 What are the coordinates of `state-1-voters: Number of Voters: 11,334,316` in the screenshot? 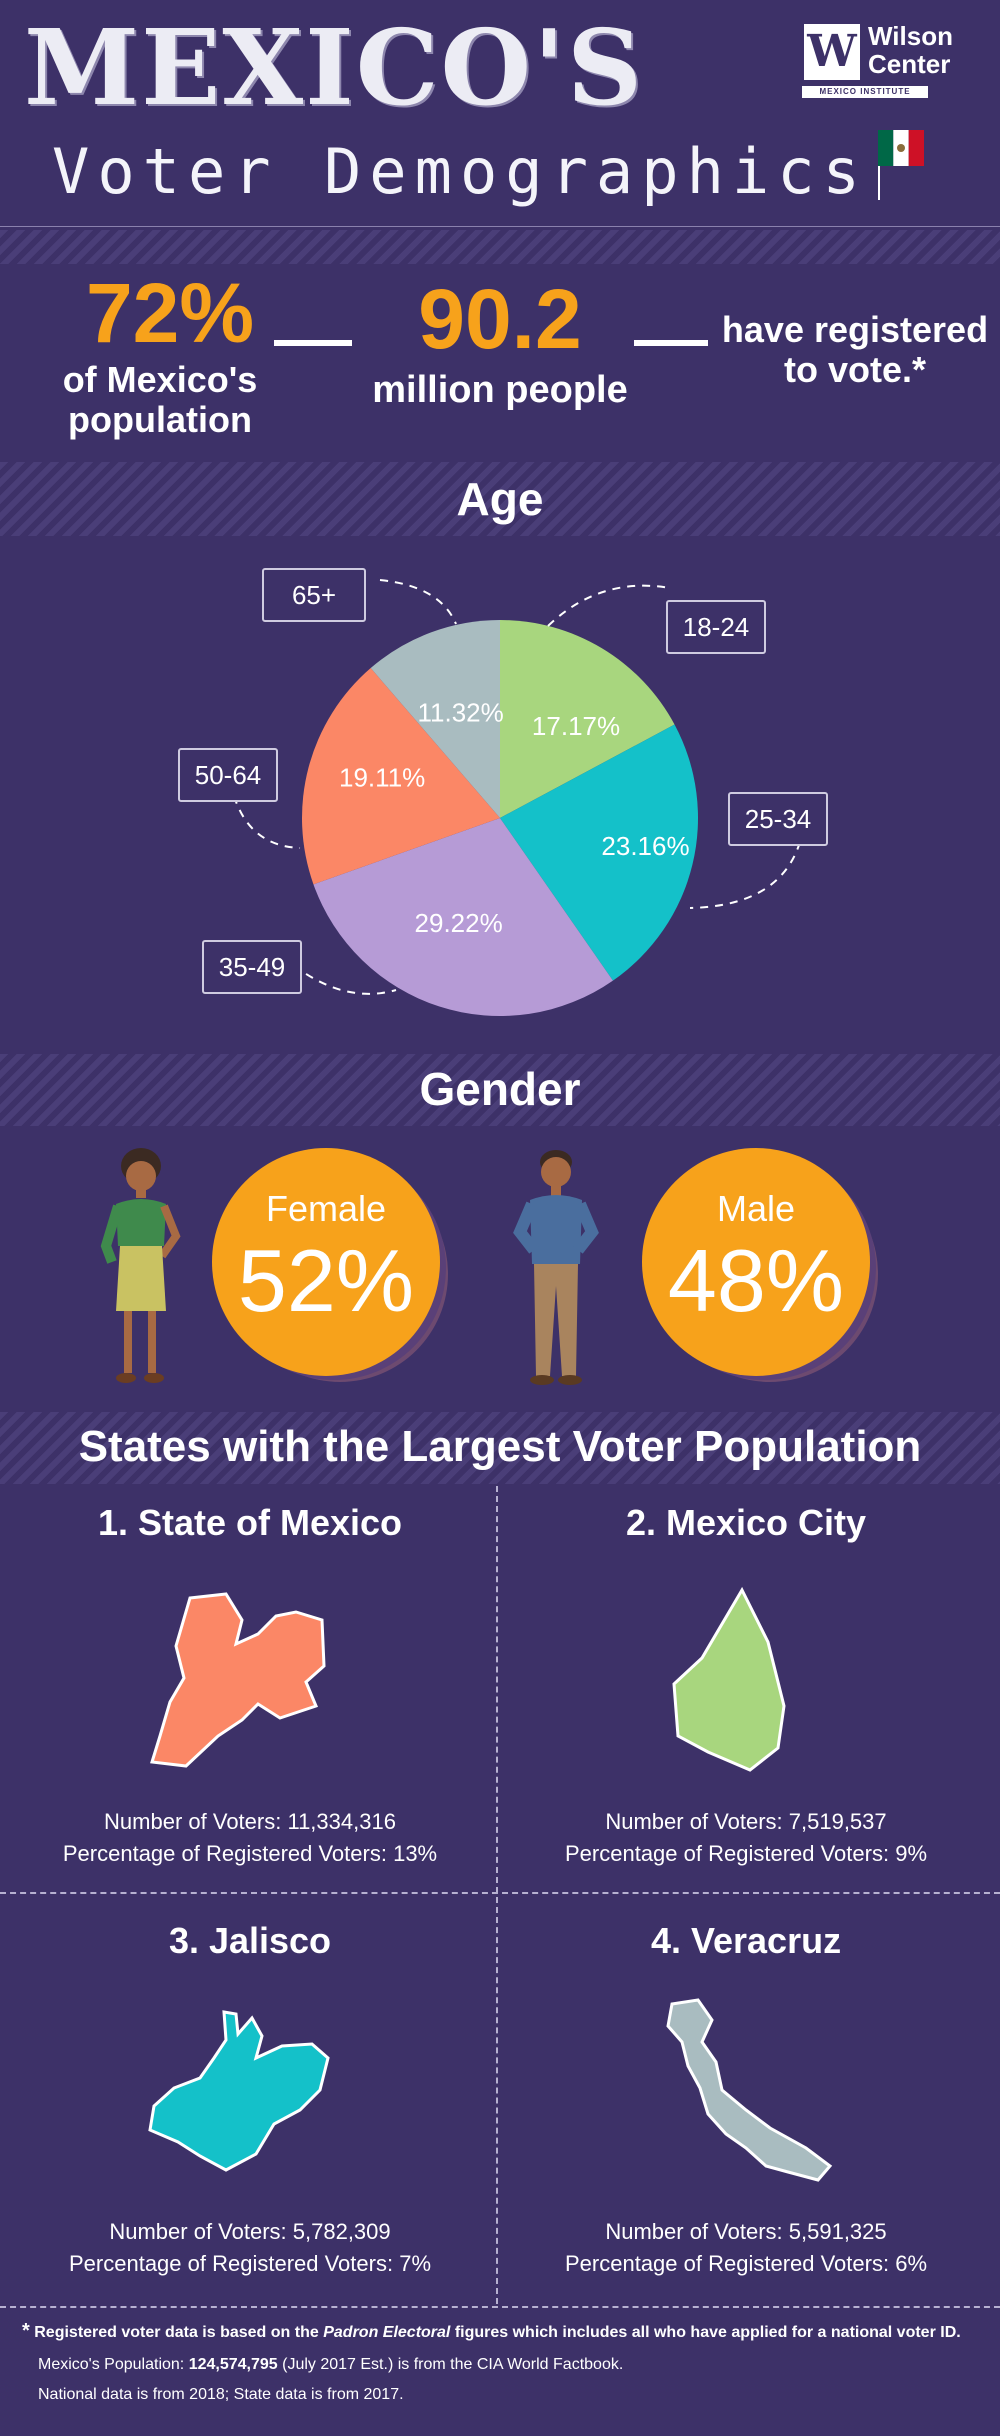 It's located at (250, 1822).